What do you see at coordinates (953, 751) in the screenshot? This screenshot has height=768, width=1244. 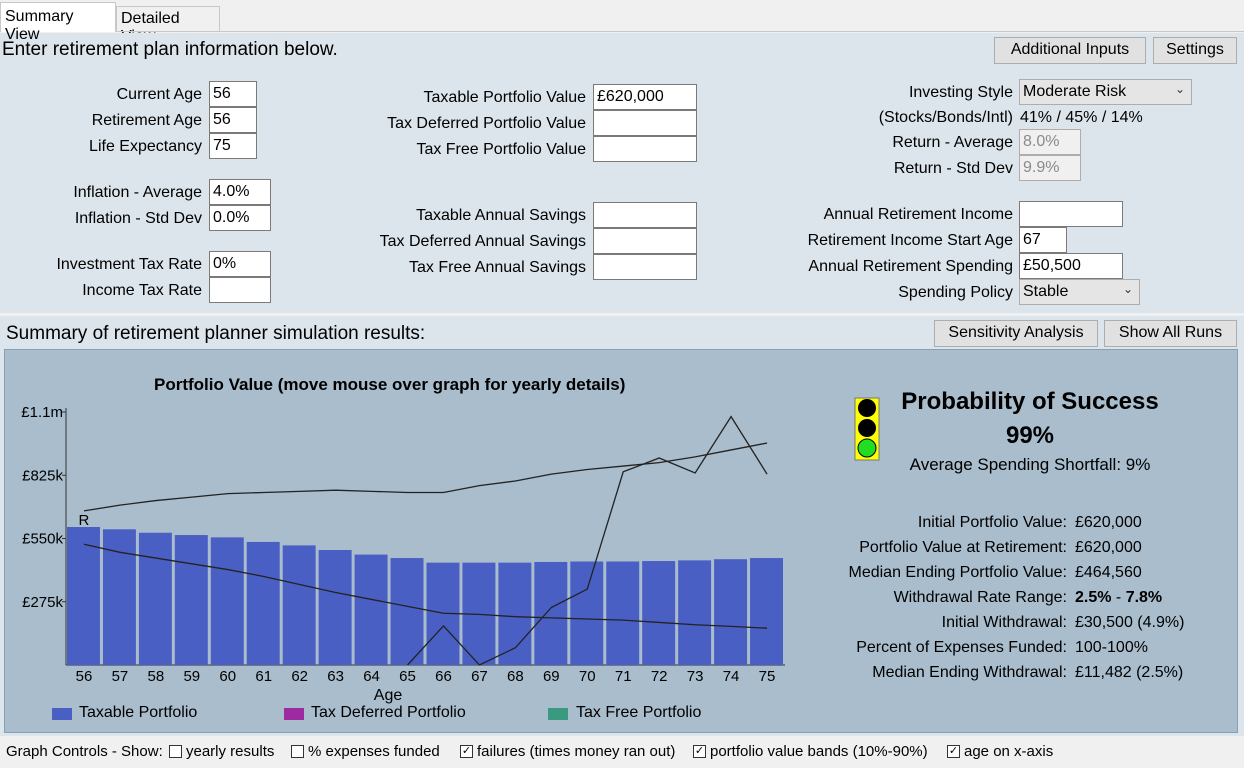 I see `checkbox-age-x-axis: ✓` at bounding box center [953, 751].